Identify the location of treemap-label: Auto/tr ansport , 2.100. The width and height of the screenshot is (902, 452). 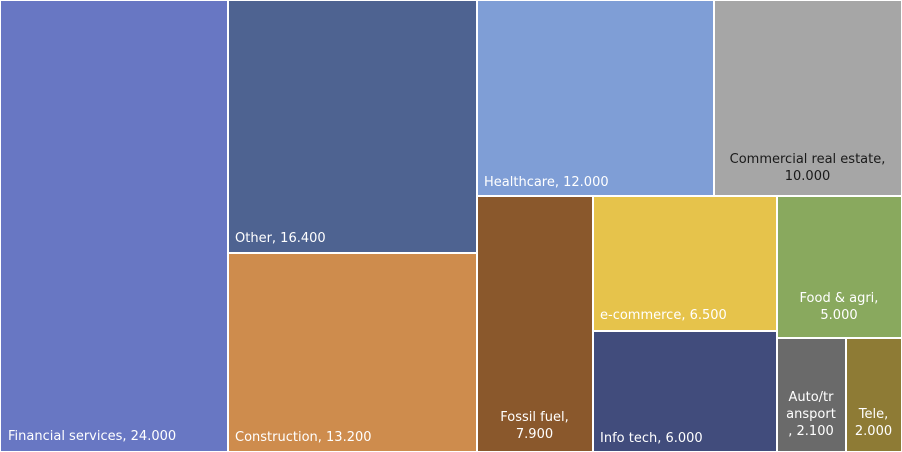
(811, 414).